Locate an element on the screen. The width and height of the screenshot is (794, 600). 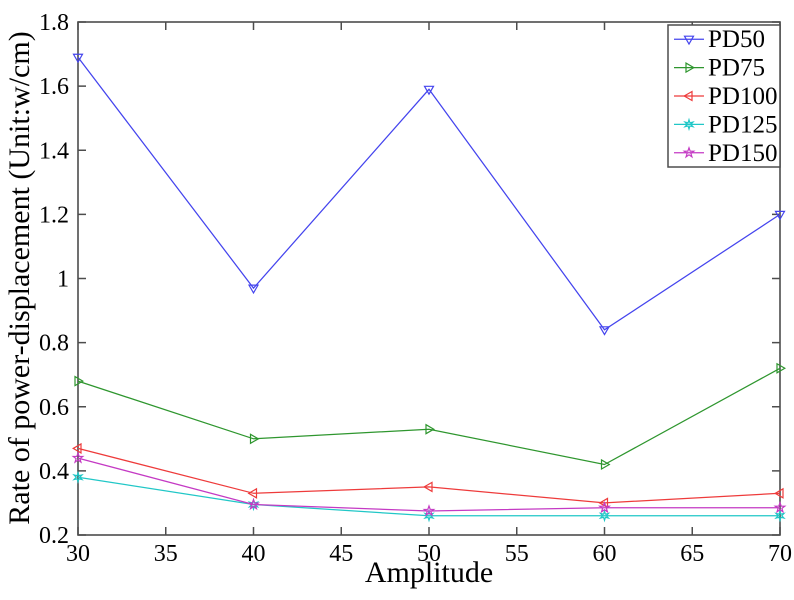
legend-label-PD150: PD150 is located at coordinates (742, 153).